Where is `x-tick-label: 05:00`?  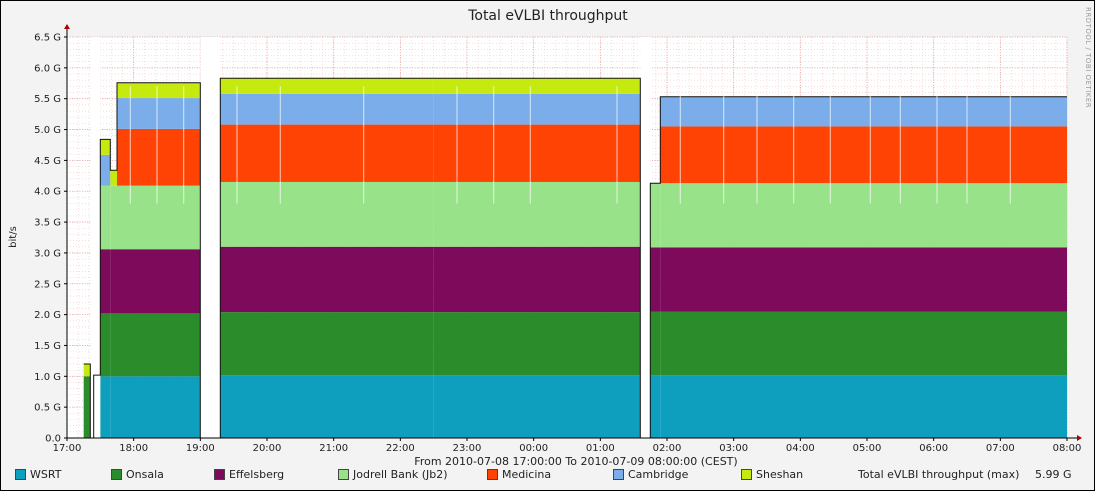
x-tick-label: 05:00 is located at coordinates (867, 448).